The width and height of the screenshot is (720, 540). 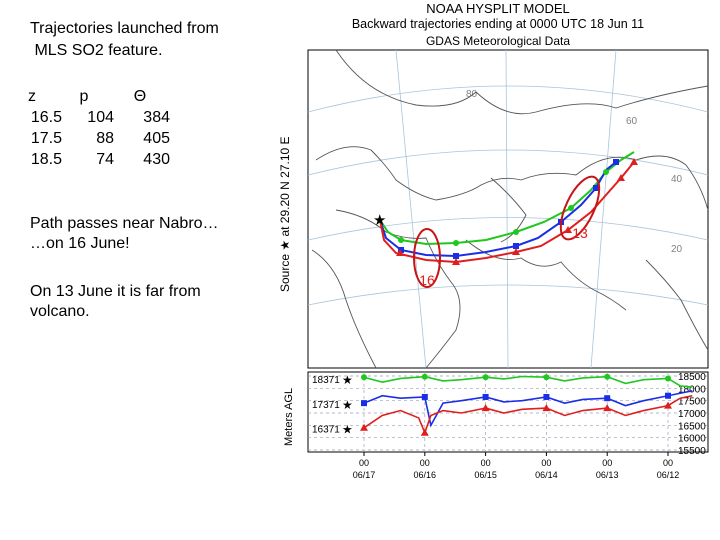 I want to click on right-tick-label: 17000, so click(x=692, y=414).